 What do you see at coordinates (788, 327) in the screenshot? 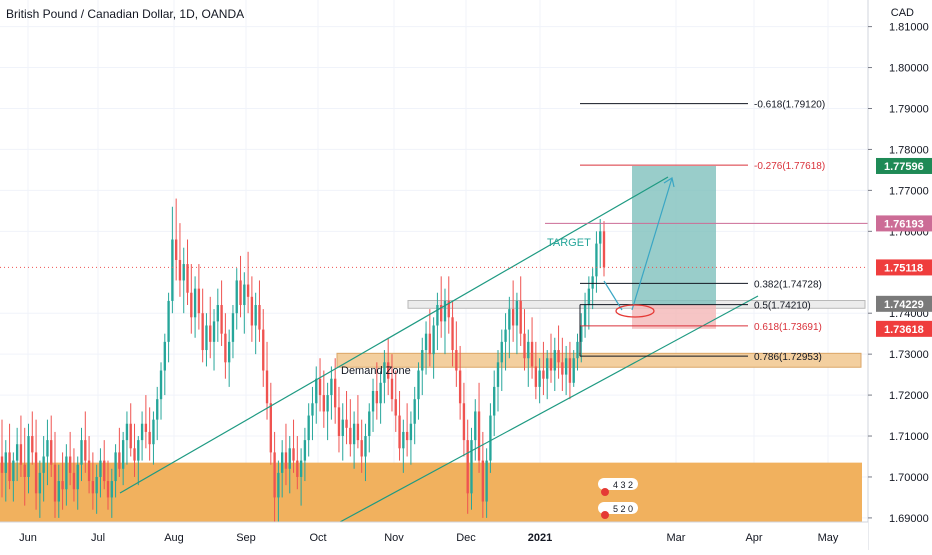
I see `fib-level-label: 0.618(1.73691)` at bounding box center [788, 327].